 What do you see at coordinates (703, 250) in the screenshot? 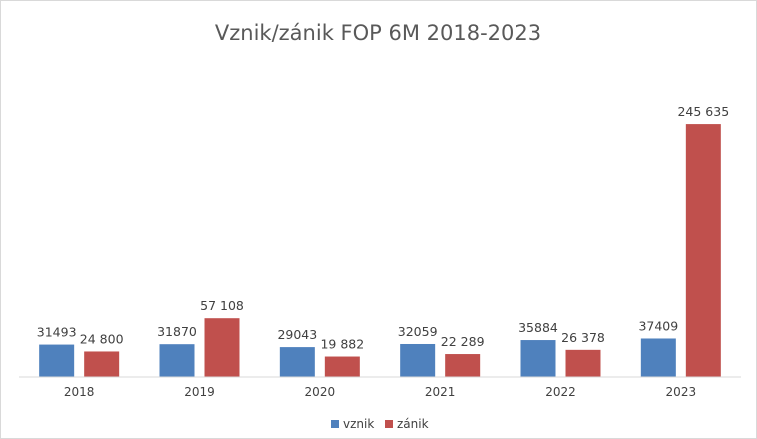
I see `bar-zánik-2023` at bounding box center [703, 250].